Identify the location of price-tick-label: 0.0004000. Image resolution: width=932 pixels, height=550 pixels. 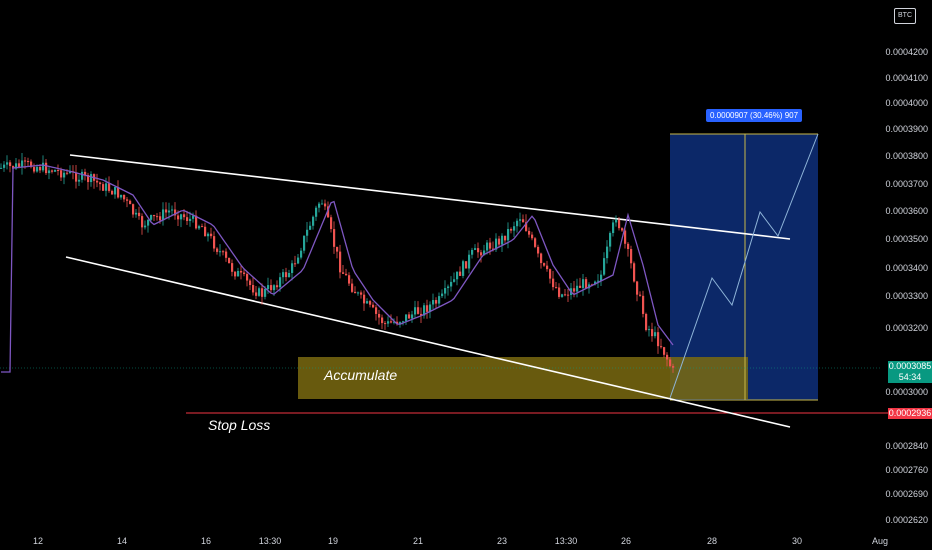
(906, 103).